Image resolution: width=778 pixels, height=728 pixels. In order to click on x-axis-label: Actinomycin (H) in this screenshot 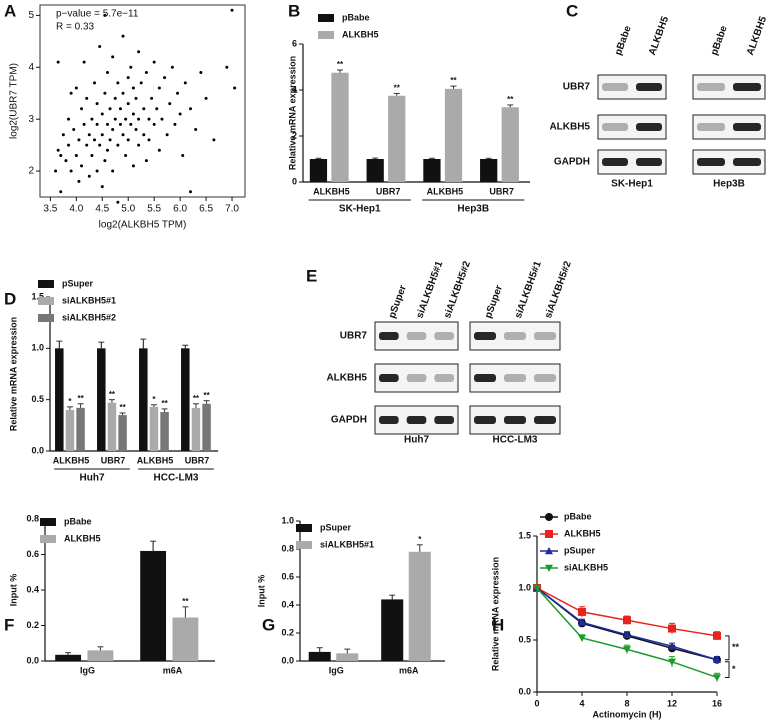, I will do `click(626, 714)`.